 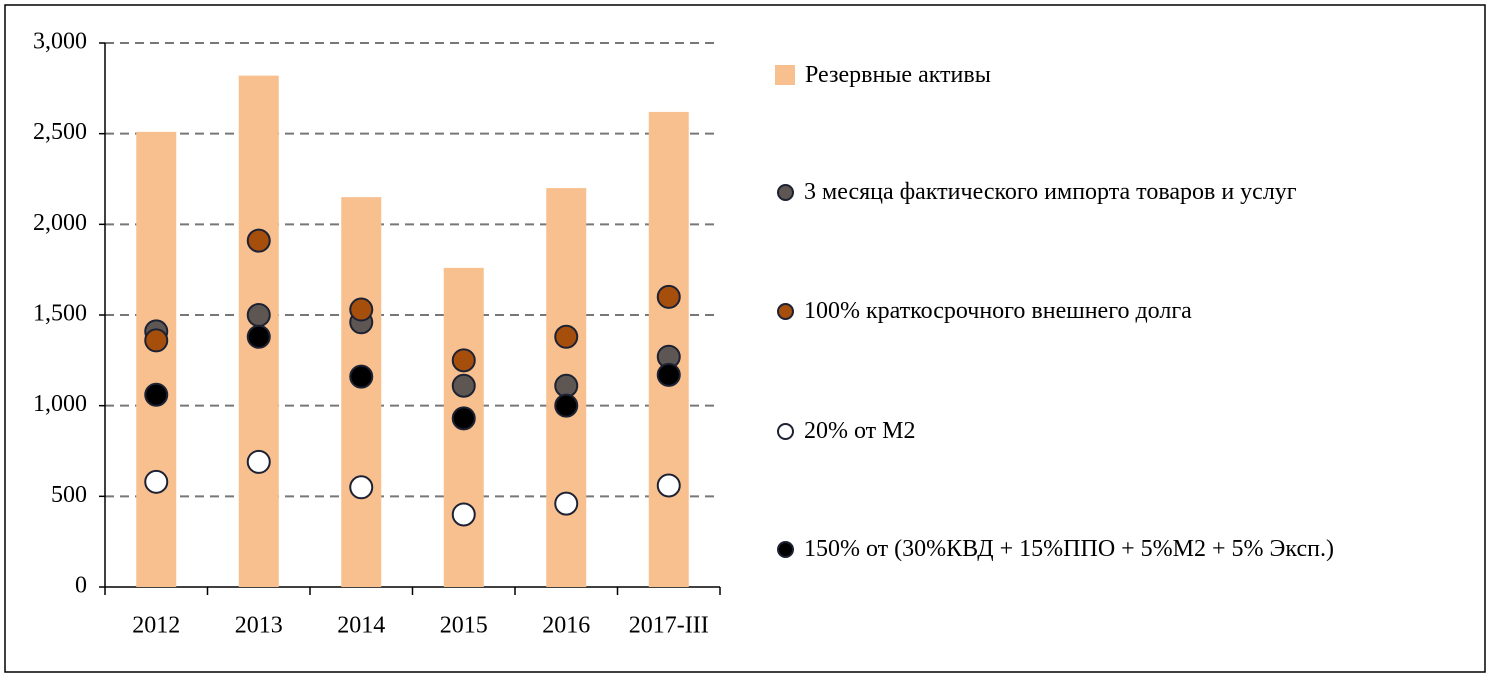 What do you see at coordinates (898, 75) in the screenshot?
I see `legend-label: Резервные активы` at bounding box center [898, 75].